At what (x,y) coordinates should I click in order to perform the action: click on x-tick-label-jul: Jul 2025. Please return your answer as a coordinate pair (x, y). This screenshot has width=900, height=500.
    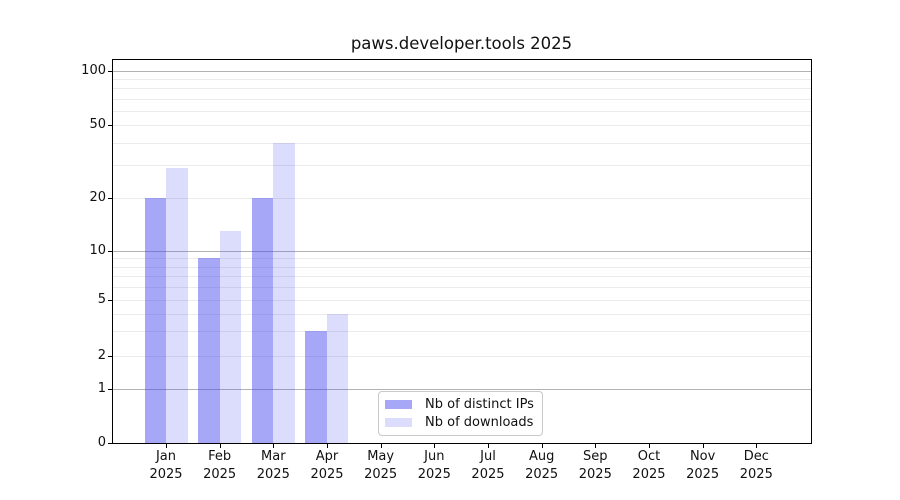
    Looking at the image, I should click on (488, 465).